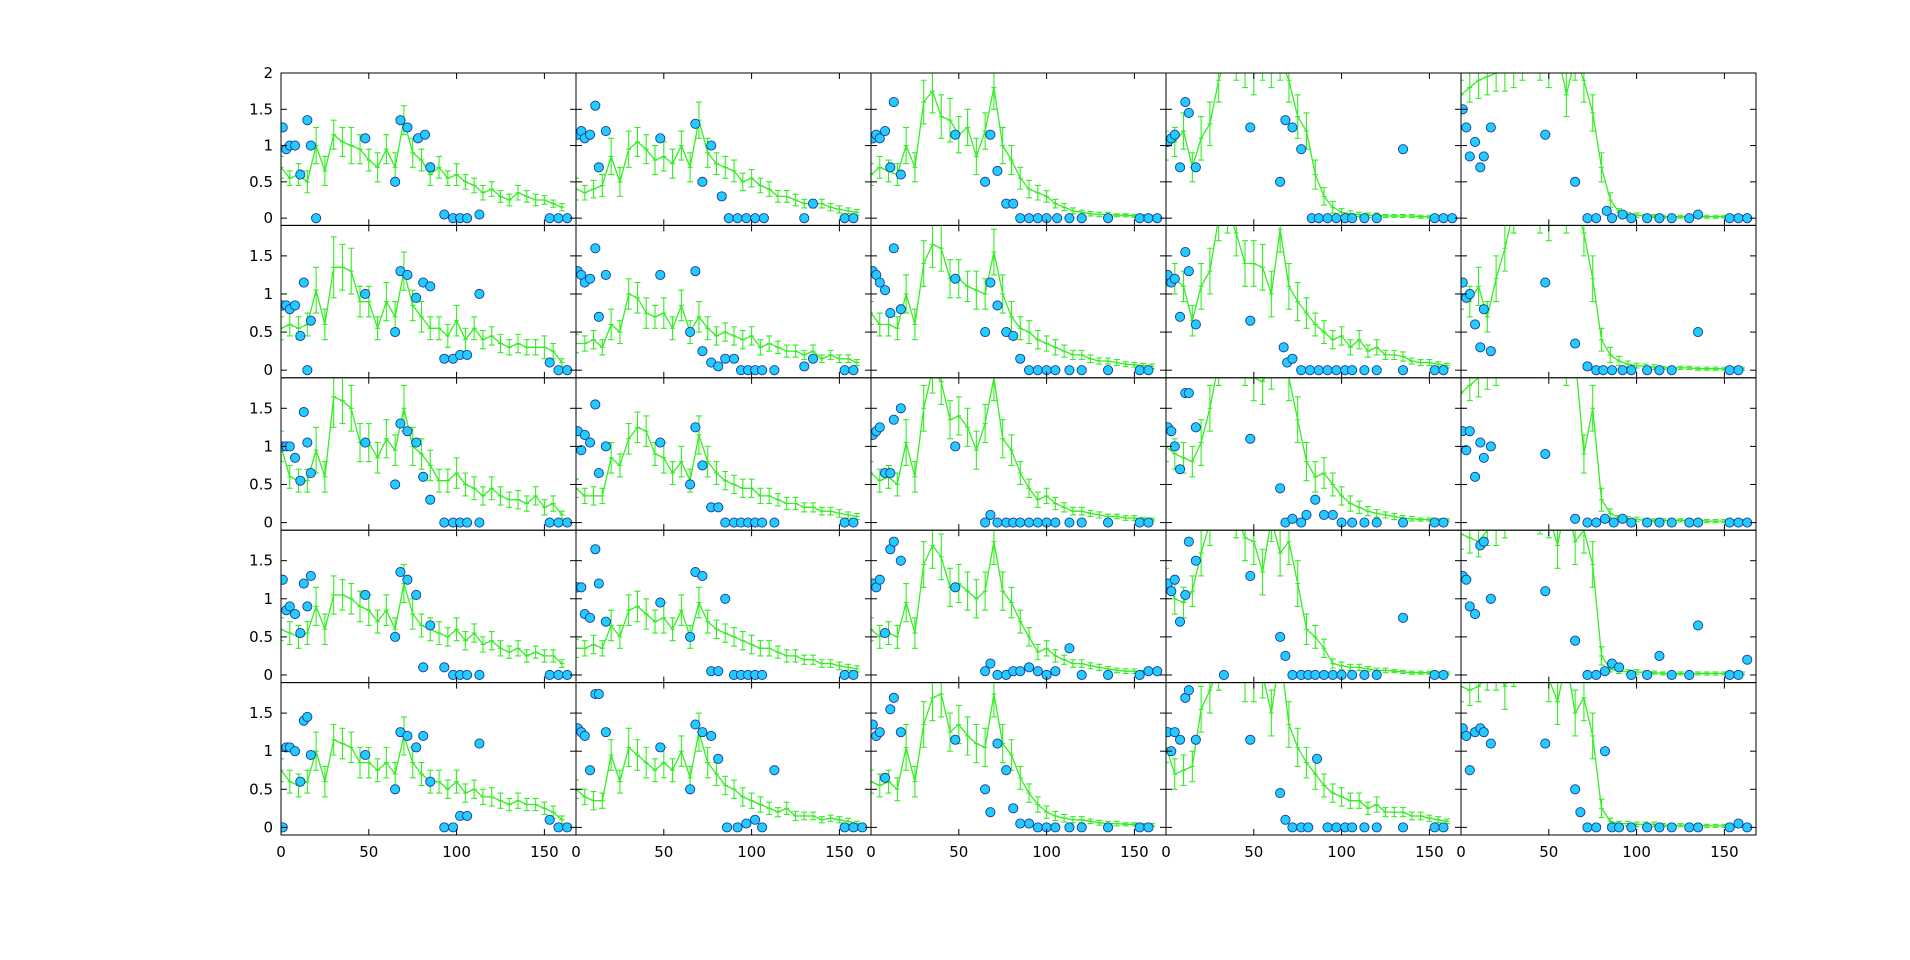 Image resolution: width=1910 pixels, height=960 pixels. What do you see at coordinates (544, 852) in the screenshot?
I see `x-tick-label: 150` at bounding box center [544, 852].